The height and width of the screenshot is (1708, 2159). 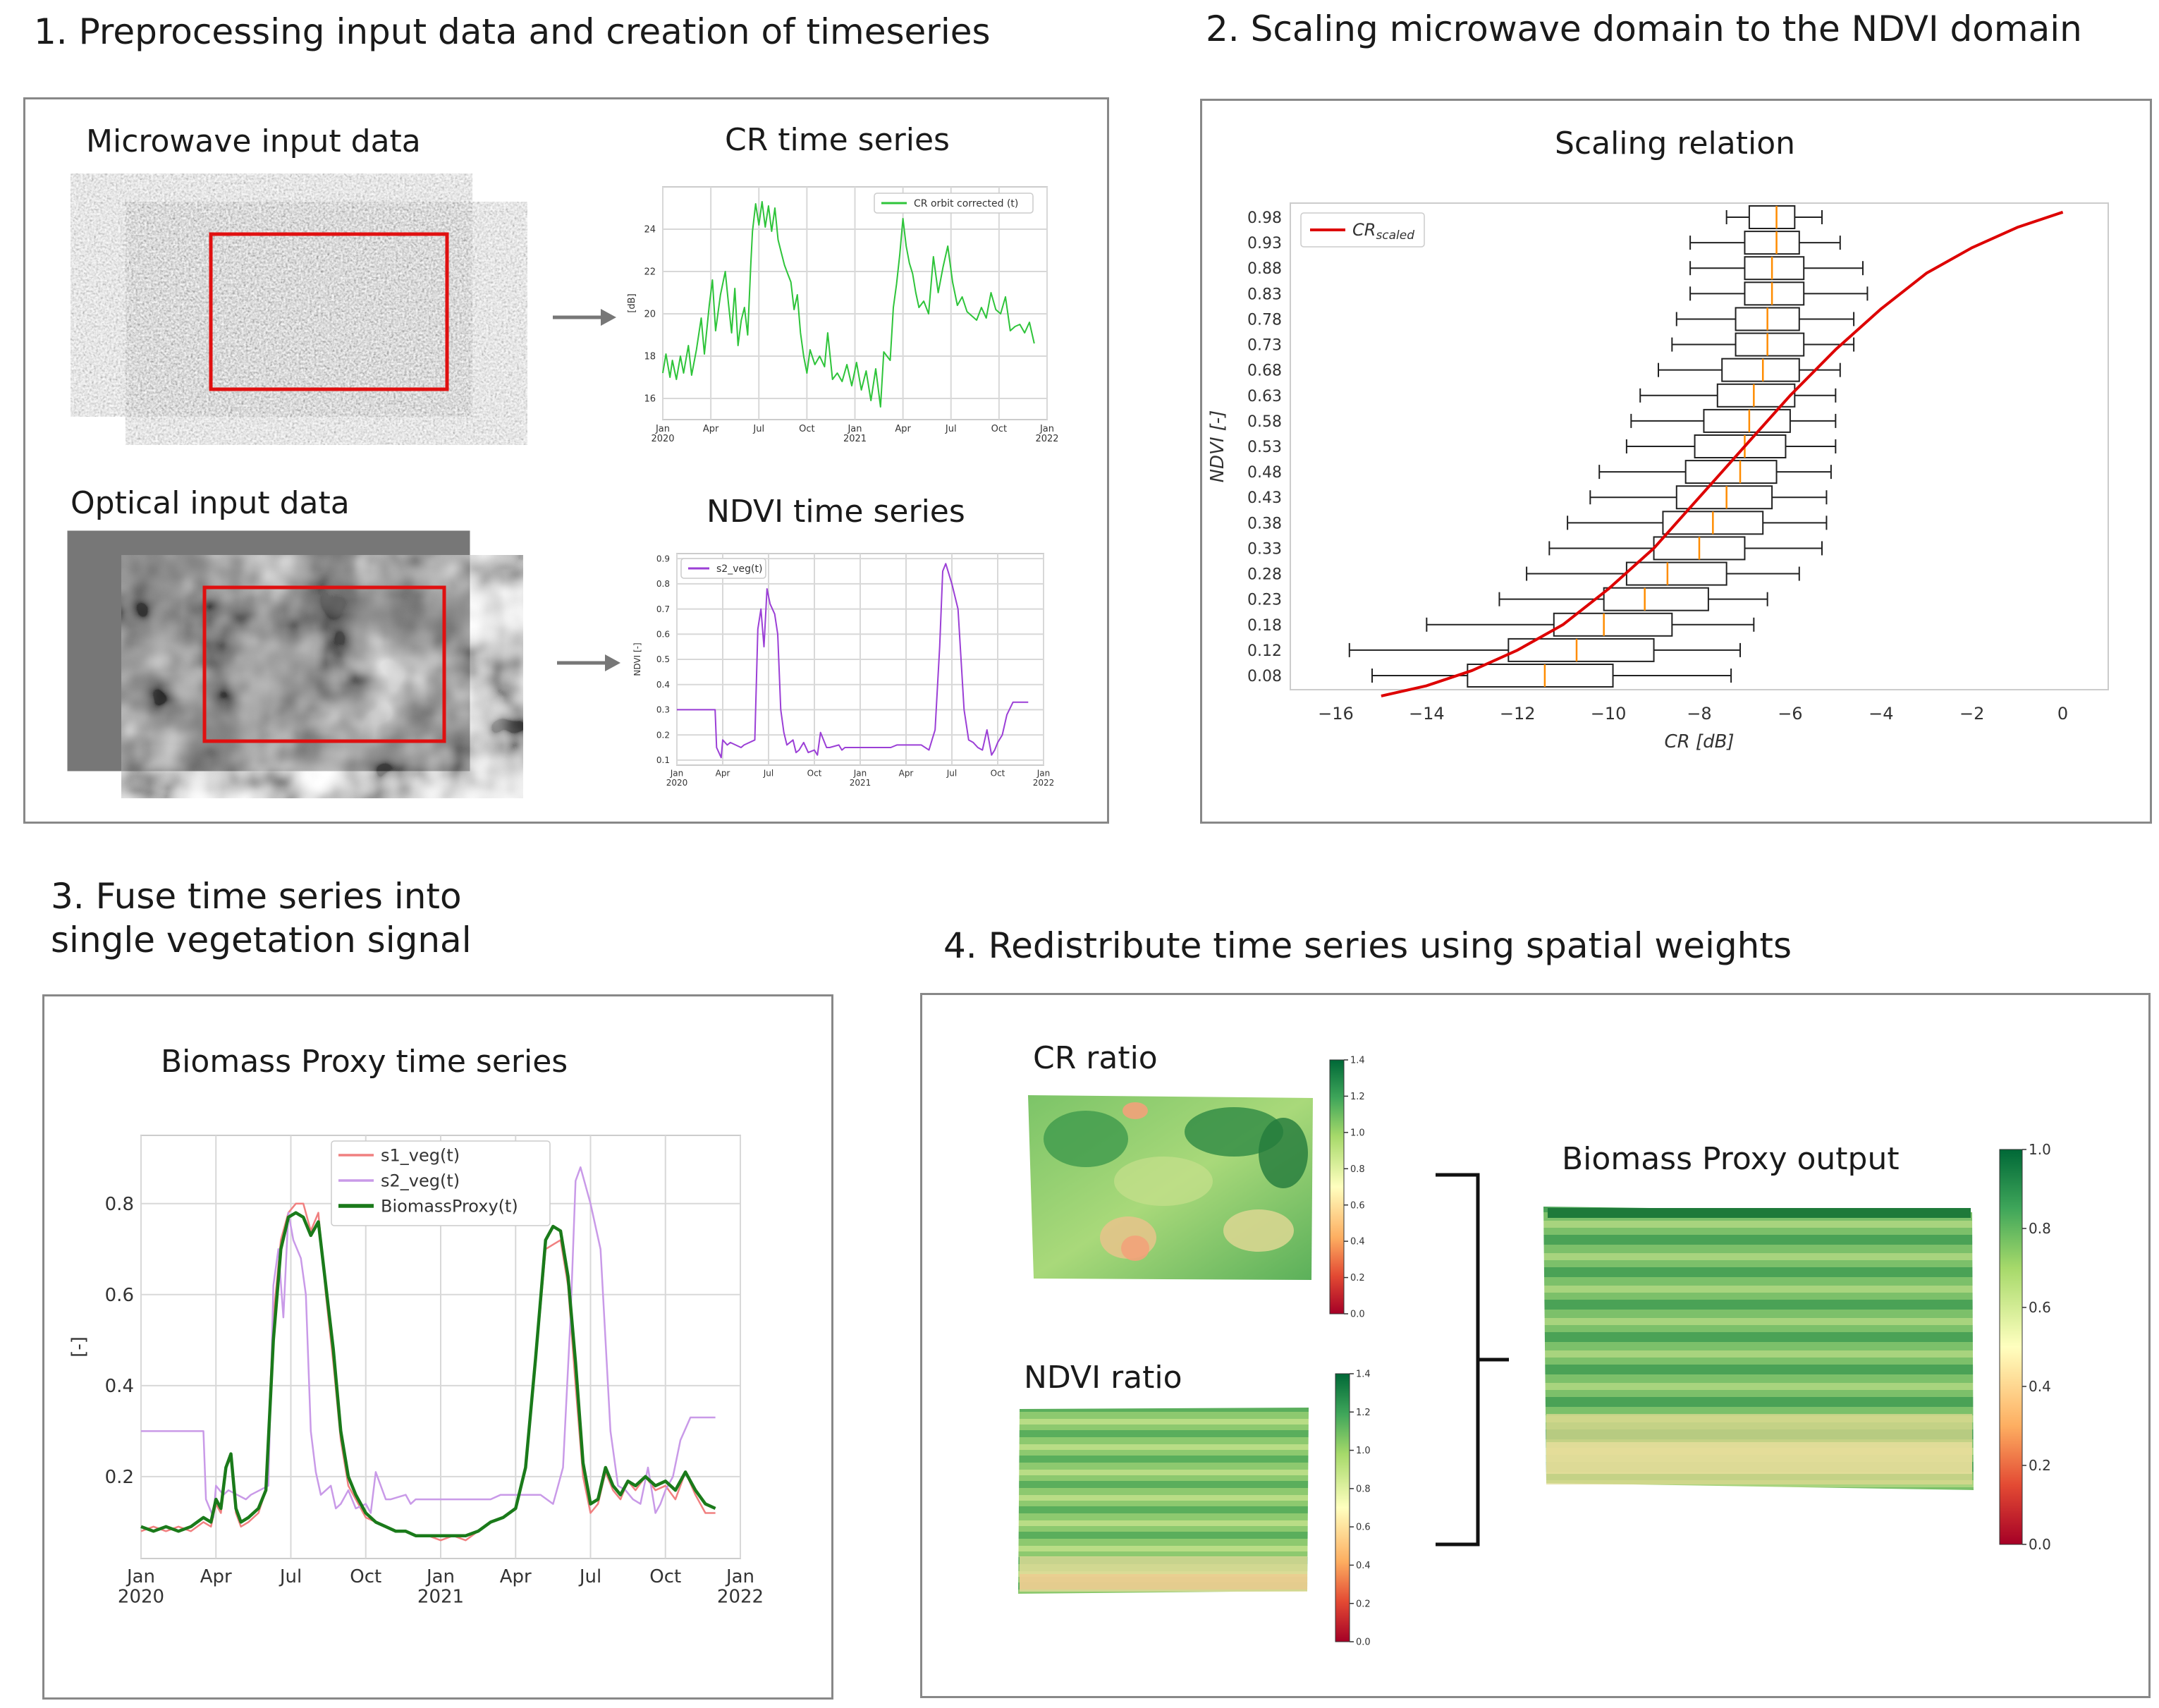 What do you see at coordinates (1264, 320) in the screenshot?
I see `y-tick-label: 0.78` at bounding box center [1264, 320].